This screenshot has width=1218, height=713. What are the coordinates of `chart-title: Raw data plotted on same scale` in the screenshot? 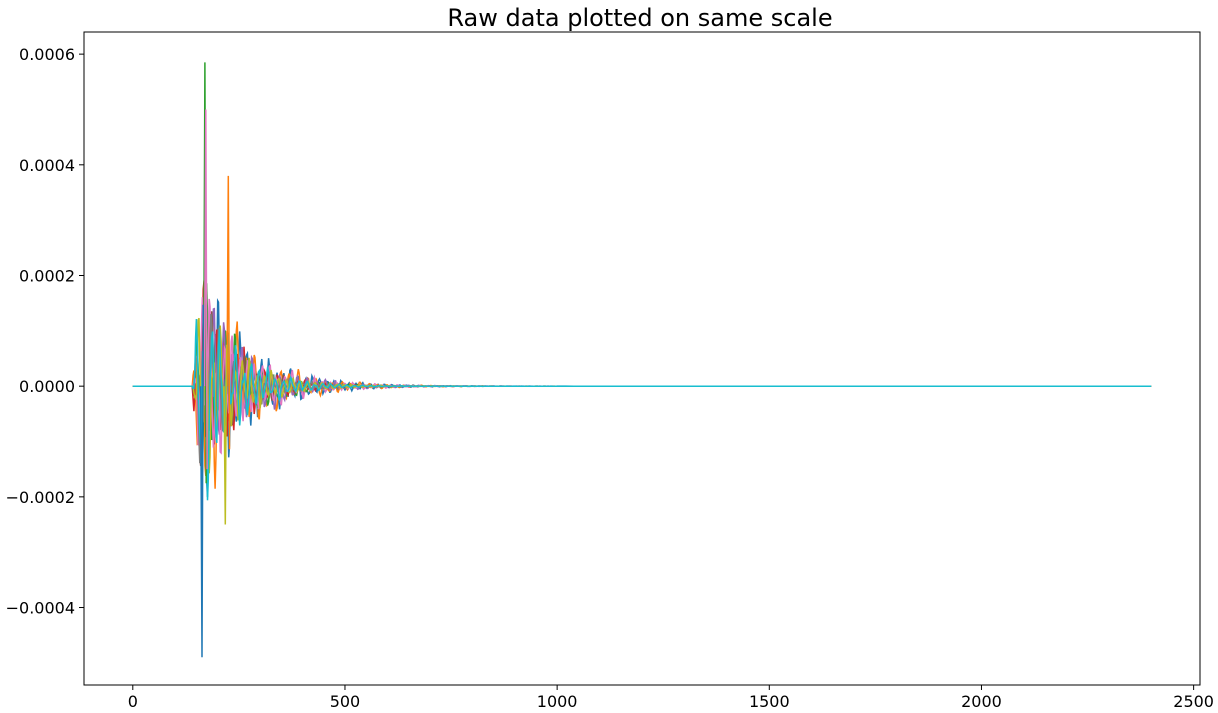 It's located at (639, 18).